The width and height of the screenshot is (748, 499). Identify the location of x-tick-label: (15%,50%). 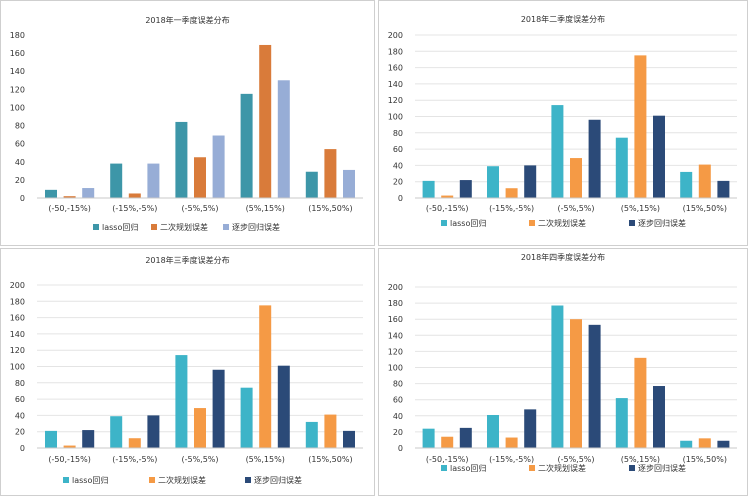
(330, 459).